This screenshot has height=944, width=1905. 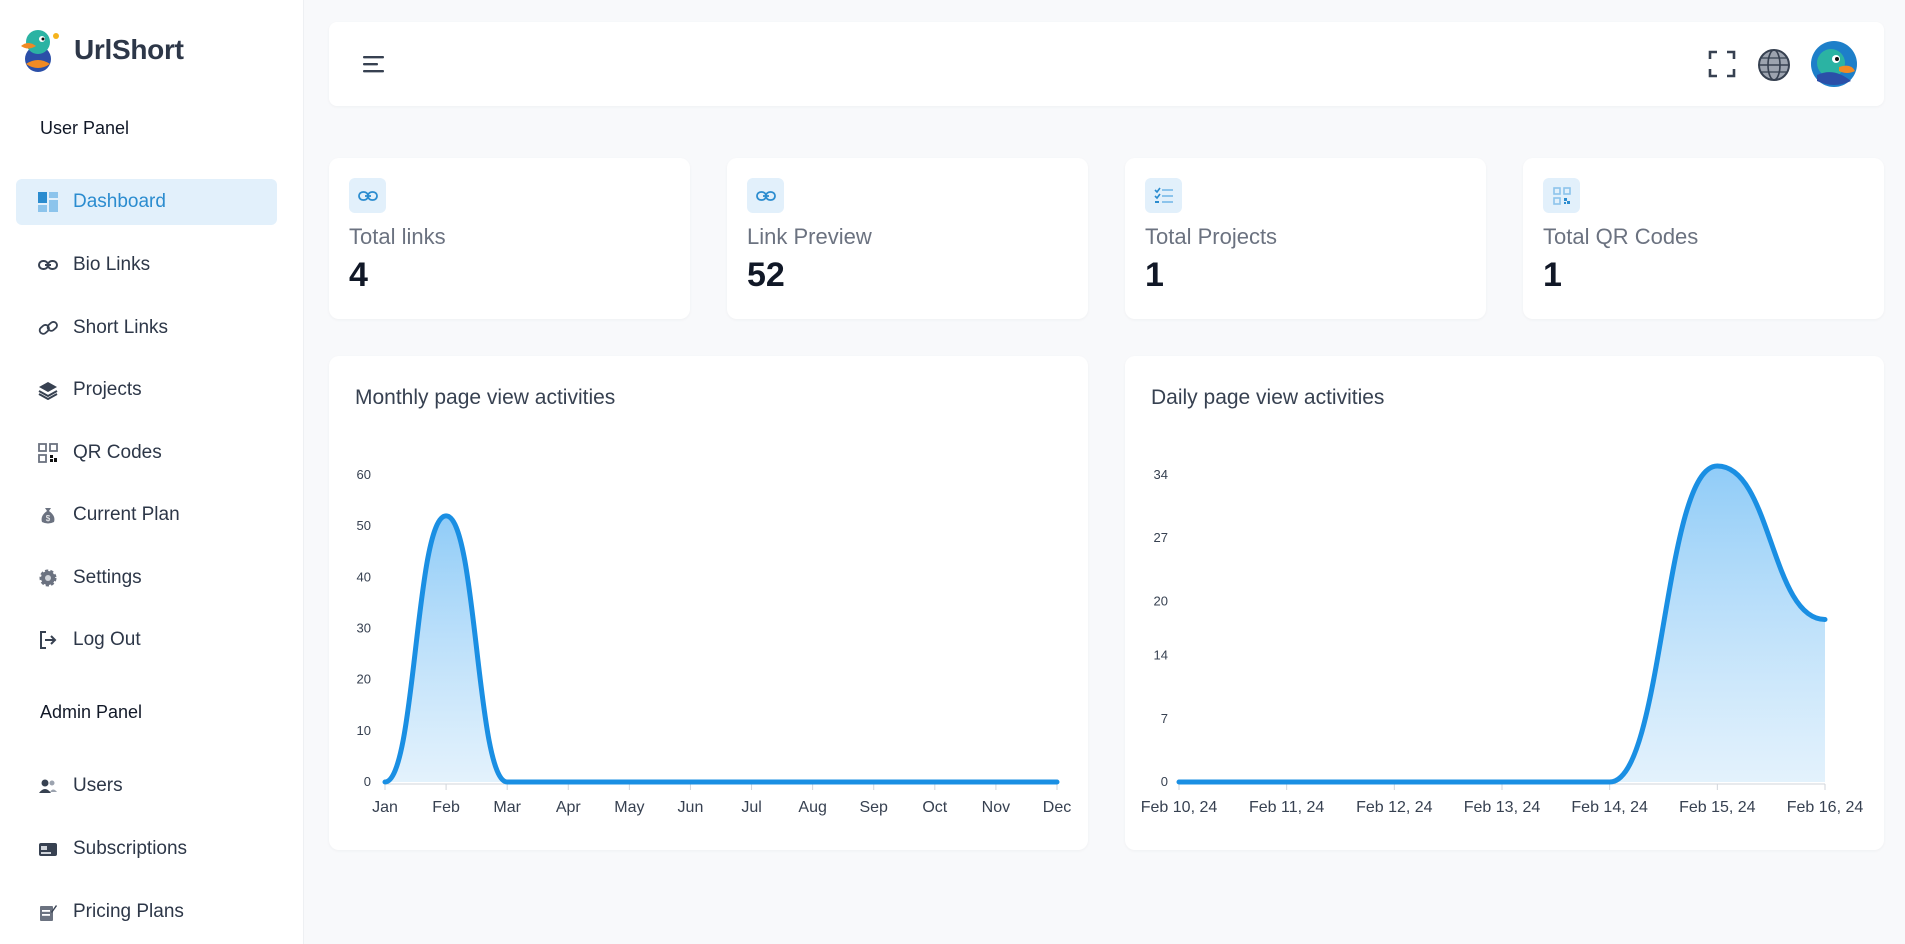 I want to click on sidebar-item-qr-codes: QR Codes, so click(x=146, y=453).